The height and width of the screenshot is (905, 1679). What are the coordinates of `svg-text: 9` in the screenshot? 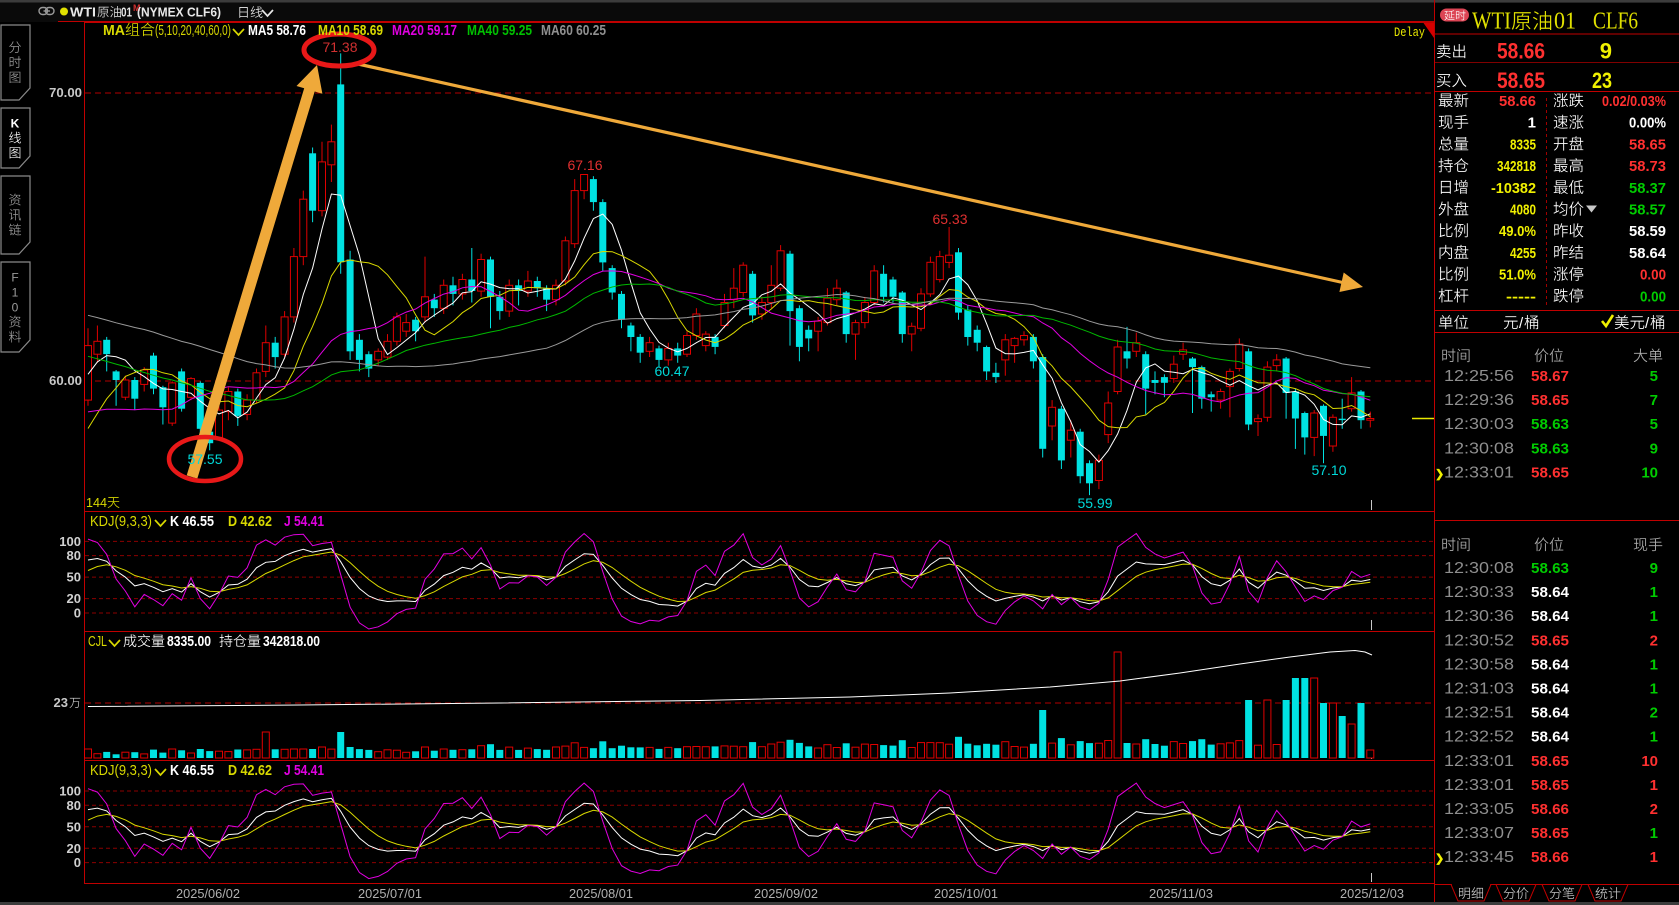 It's located at (1654, 448).